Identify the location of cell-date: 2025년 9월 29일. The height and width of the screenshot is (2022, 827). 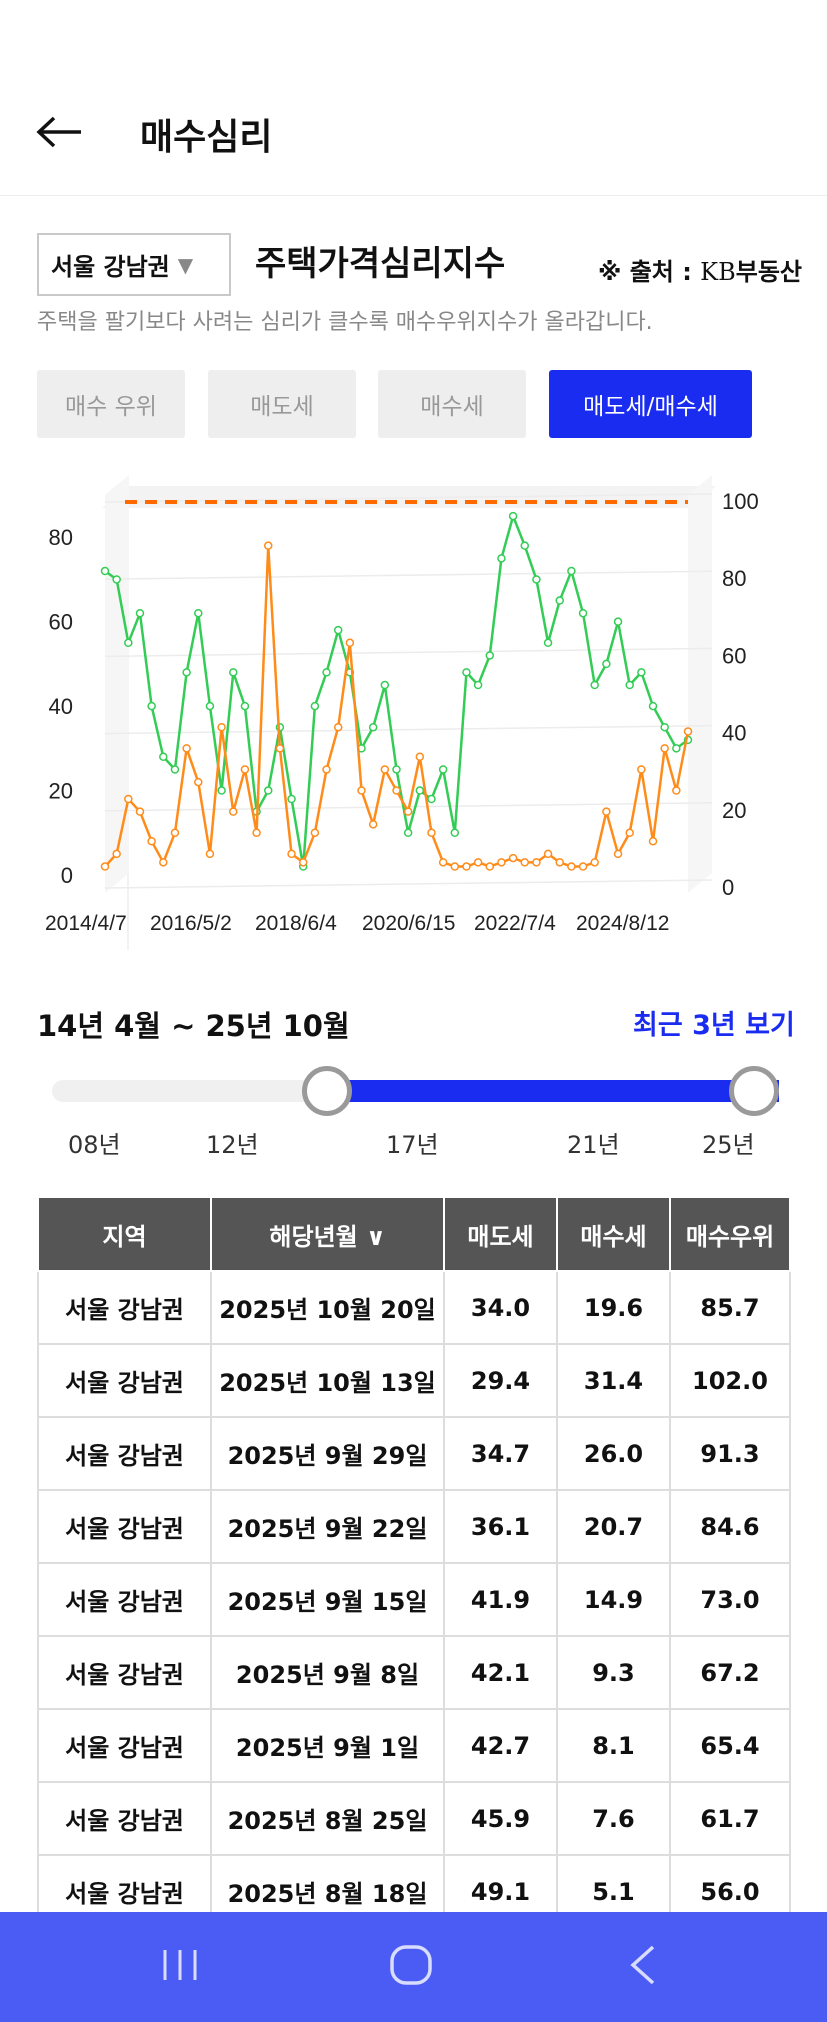
(327, 1453).